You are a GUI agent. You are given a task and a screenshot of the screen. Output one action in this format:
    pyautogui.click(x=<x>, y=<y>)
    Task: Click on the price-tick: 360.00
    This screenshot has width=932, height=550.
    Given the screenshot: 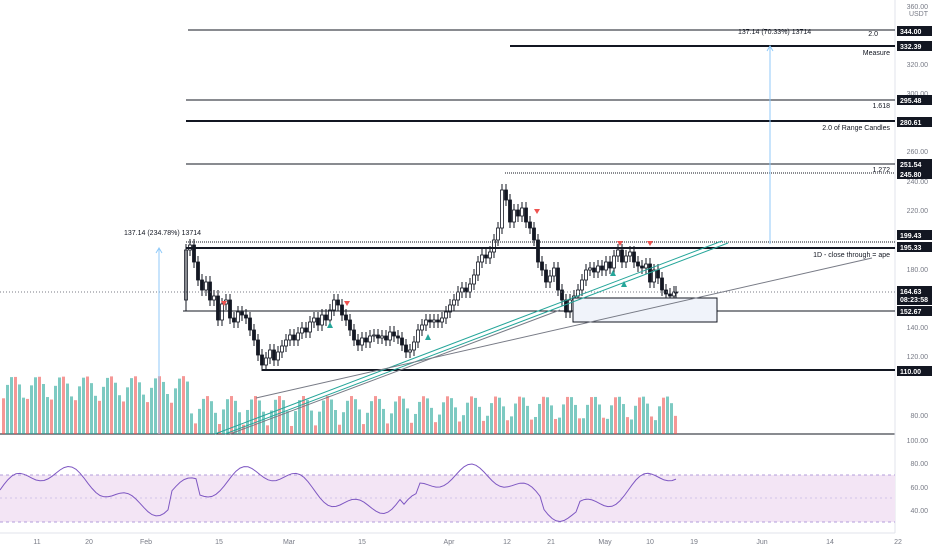 What is the action you would take?
    pyautogui.click(x=918, y=7)
    